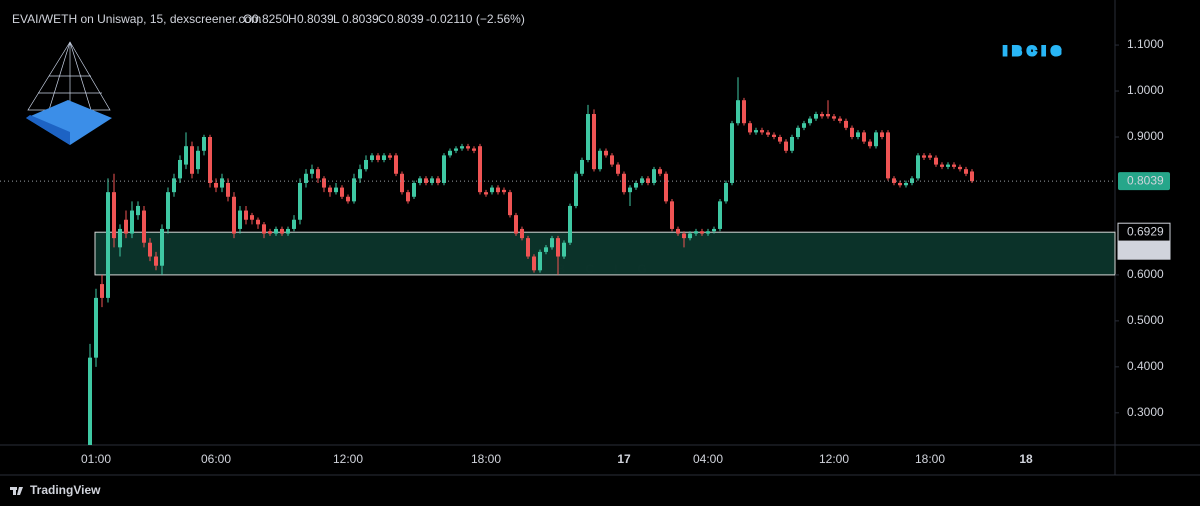  I want to click on y-tick-label: 0.6000, so click(1145, 274).